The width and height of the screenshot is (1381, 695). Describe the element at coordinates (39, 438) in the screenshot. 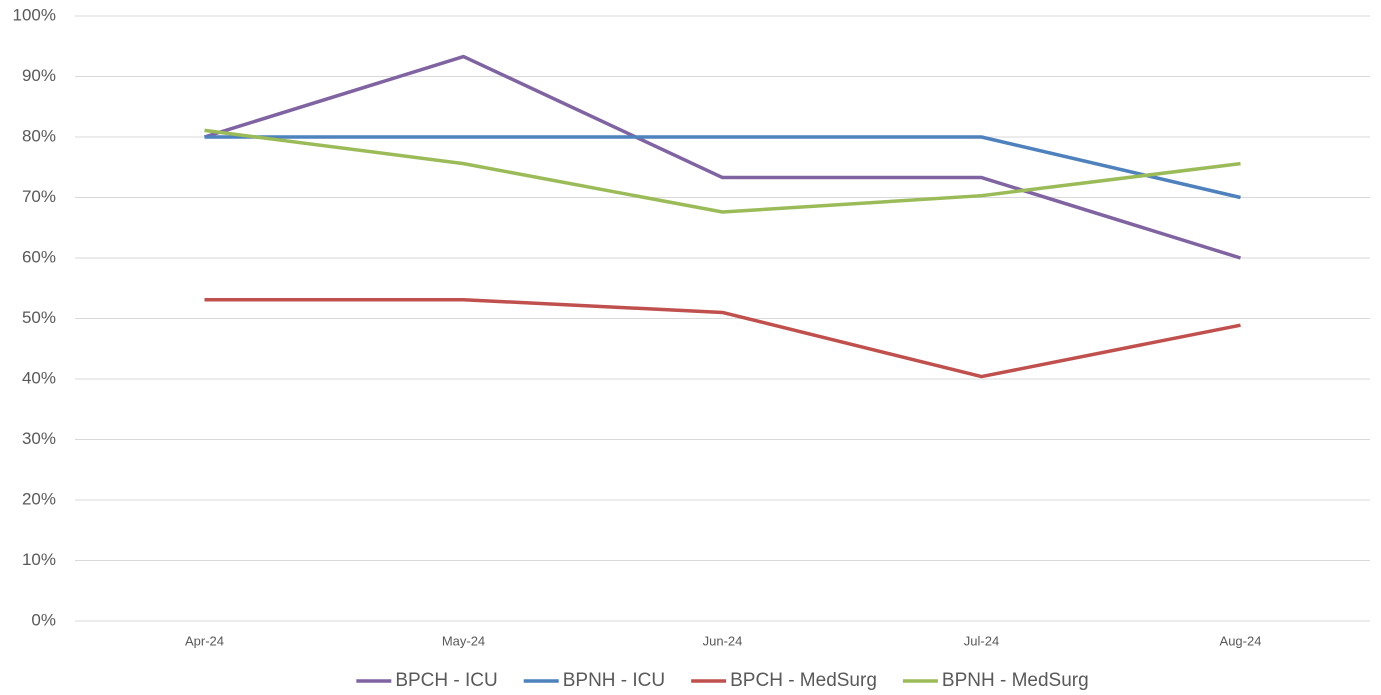

I see `y-tick-label: 30%` at that location.